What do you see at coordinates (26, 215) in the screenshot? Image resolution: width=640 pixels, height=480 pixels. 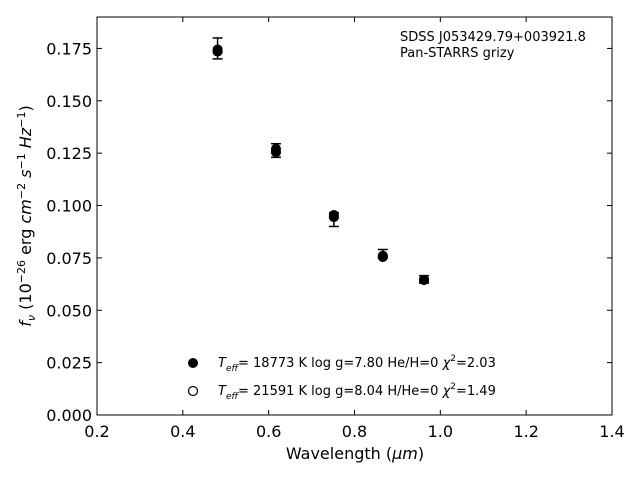 I see `y-axis-label: fν (10−26 erg cm−2 s−1 Hz−1)` at bounding box center [26, 215].